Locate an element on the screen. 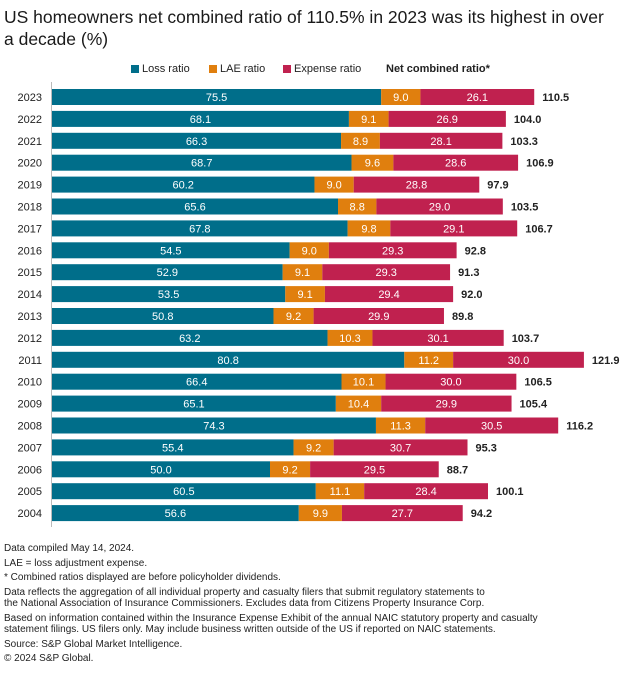 The width and height of the screenshot is (620, 676). total-label: 94.2 is located at coordinates (481, 514).